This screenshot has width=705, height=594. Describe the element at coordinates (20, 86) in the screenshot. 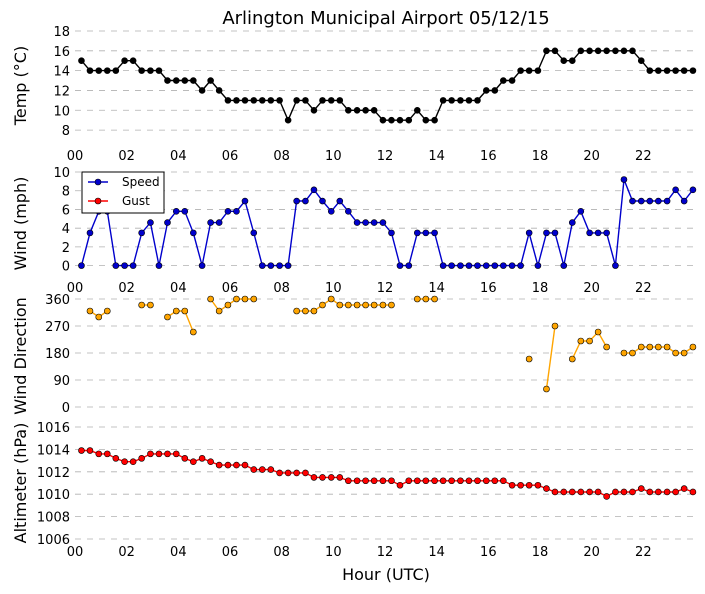

I see `y-axis-label: Temp (°C)` at that location.